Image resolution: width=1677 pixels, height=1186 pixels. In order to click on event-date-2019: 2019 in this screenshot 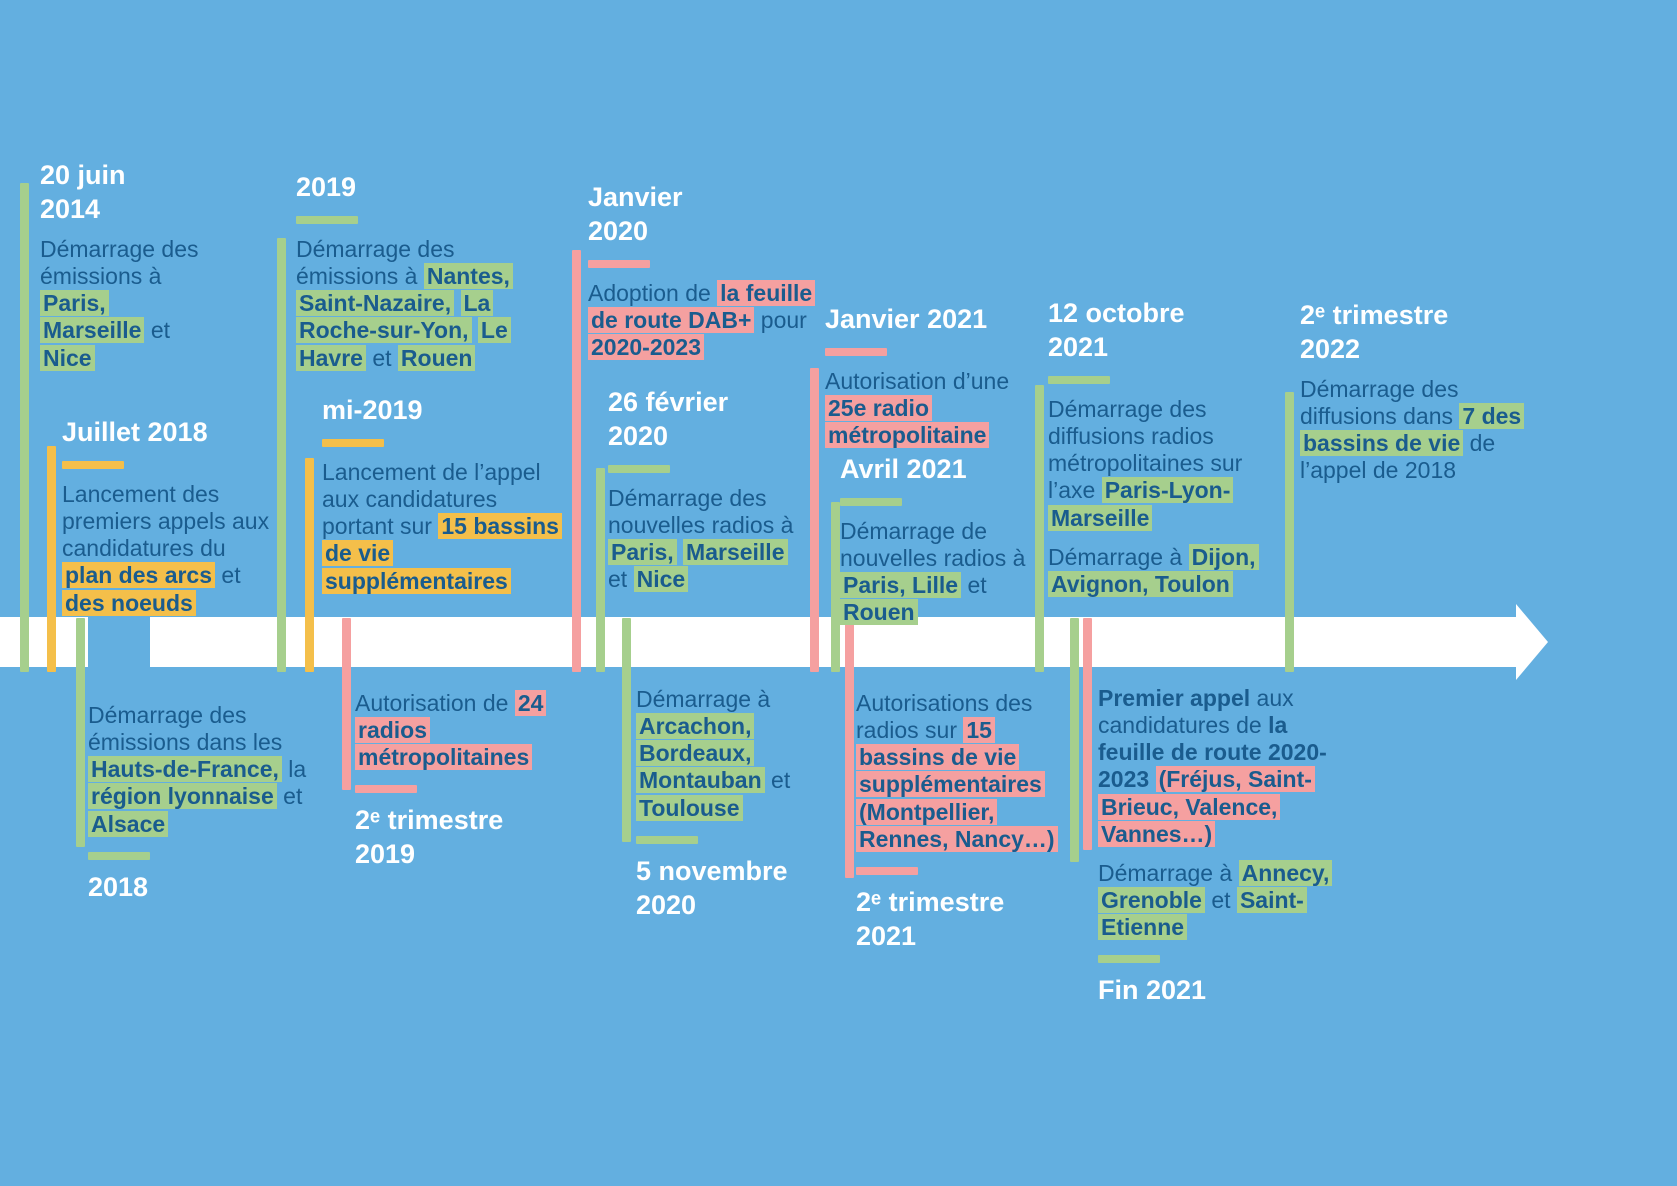, I will do `click(326, 187)`.